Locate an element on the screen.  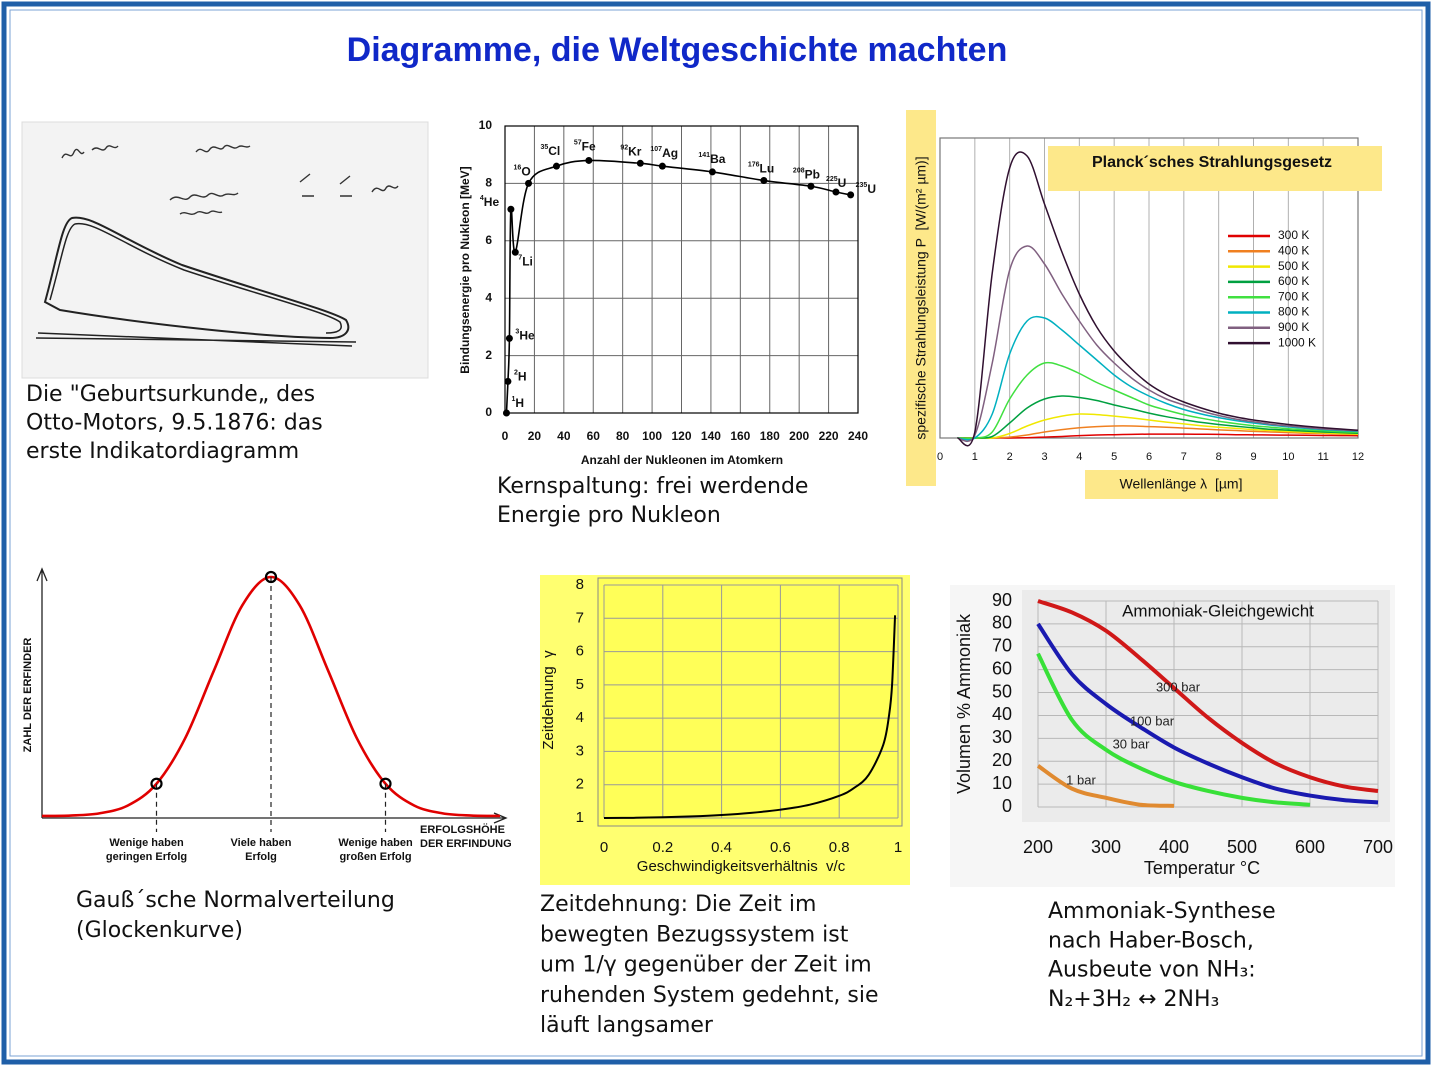
y-tick-label: 8 is located at coordinates (488, 183).